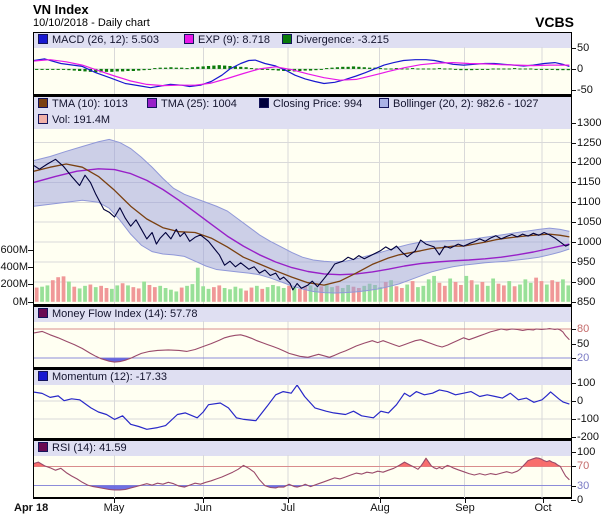  I want to click on legend-item-label: Bollinger (20, 2): 982.6 - 1027, so click(466, 104).